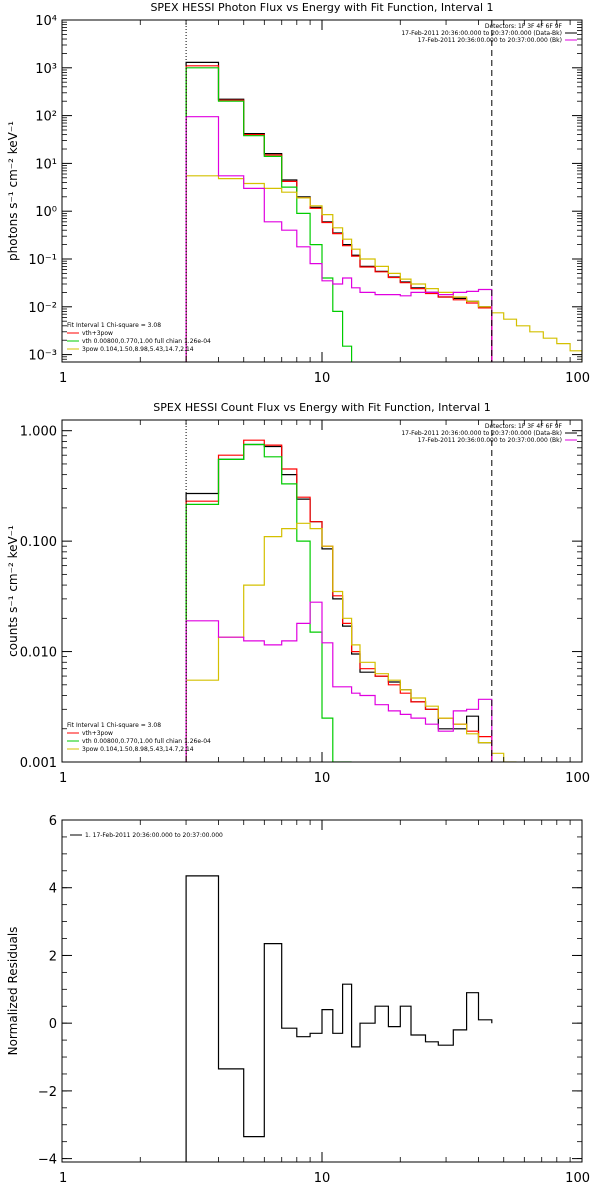  What do you see at coordinates (53, 956) in the screenshot?
I see `y-tick-label: 2` at bounding box center [53, 956].